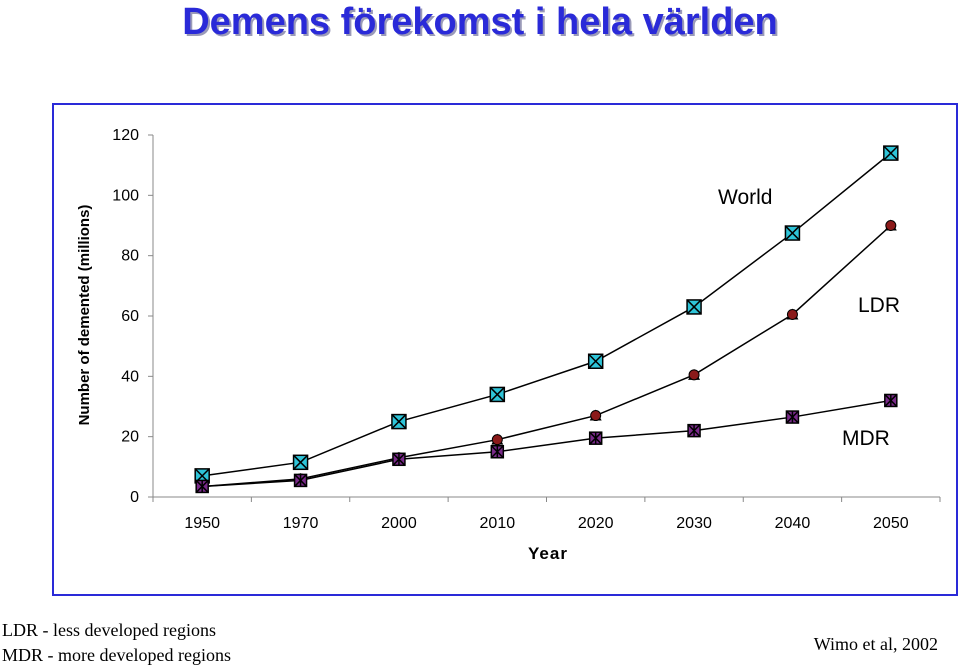  I want to click on series-line-mdr, so click(546, 443).